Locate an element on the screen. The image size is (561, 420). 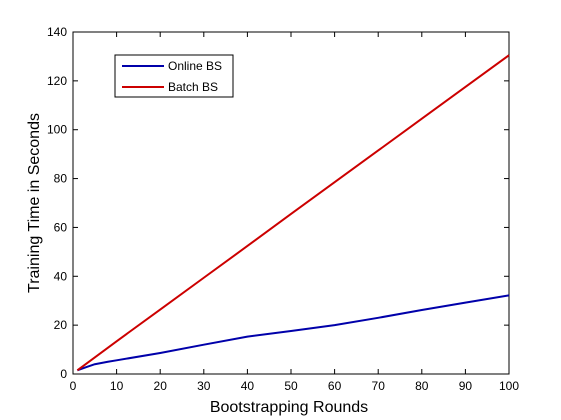
x-axis-title: Bootstrapping Rounds is located at coordinates (289, 407).